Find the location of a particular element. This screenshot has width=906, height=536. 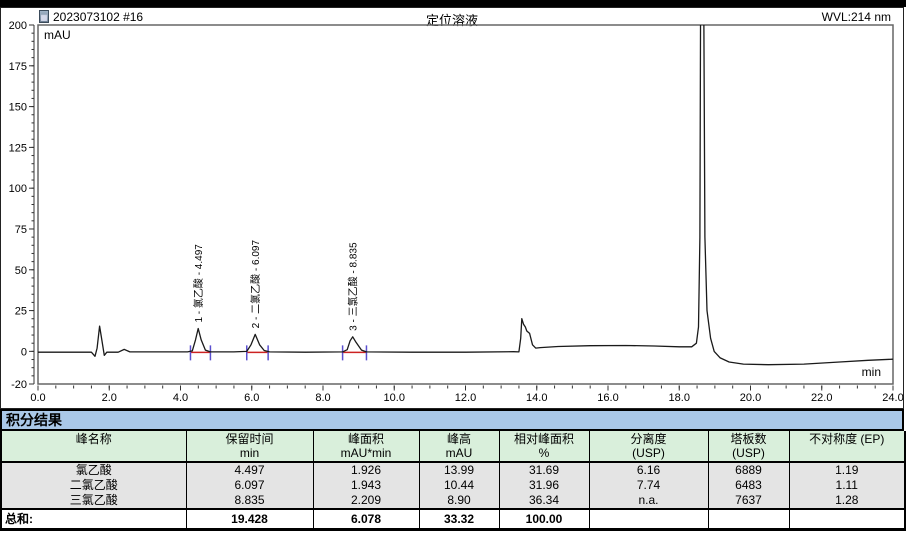

svg-text: -20 is located at coordinates (19, 385).